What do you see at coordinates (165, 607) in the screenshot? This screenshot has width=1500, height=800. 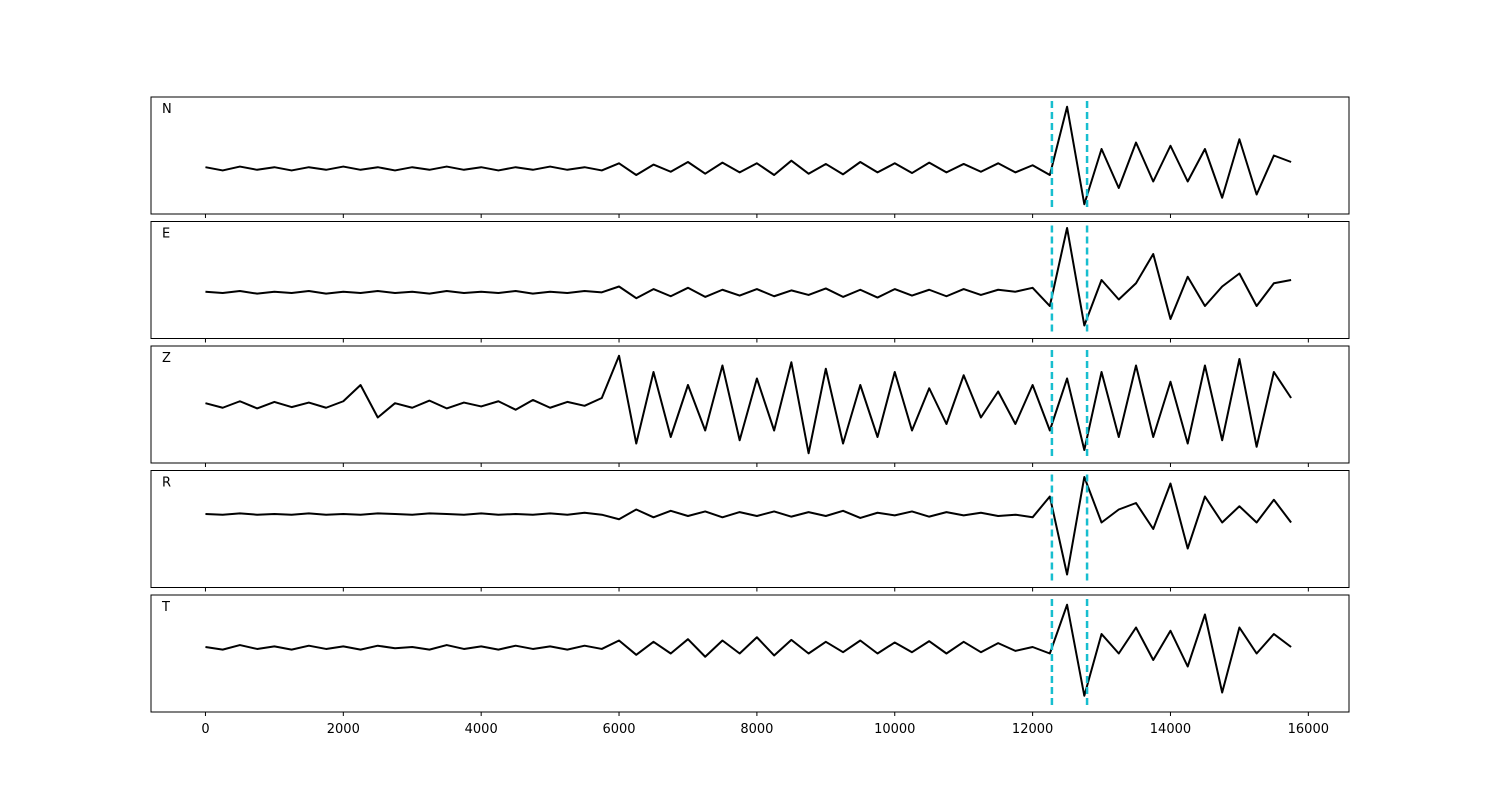 I see `panel-label: T` at bounding box center [165, 607].